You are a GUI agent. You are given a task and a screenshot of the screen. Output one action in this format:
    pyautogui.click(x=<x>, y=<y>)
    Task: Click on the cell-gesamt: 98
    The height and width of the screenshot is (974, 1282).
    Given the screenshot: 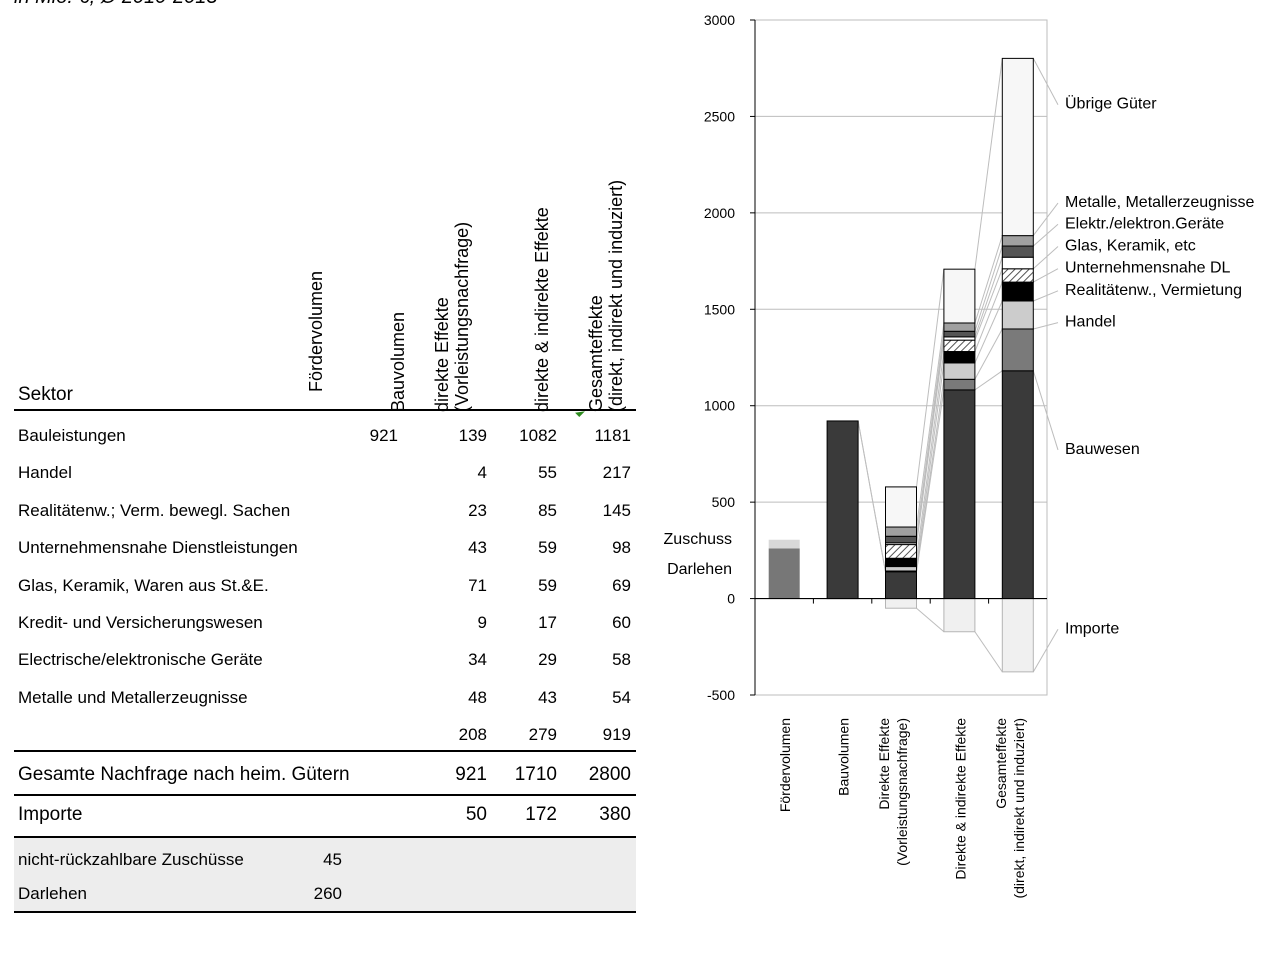 What is the action you would take?
    pyautogui.click(x=601, y=548)
    